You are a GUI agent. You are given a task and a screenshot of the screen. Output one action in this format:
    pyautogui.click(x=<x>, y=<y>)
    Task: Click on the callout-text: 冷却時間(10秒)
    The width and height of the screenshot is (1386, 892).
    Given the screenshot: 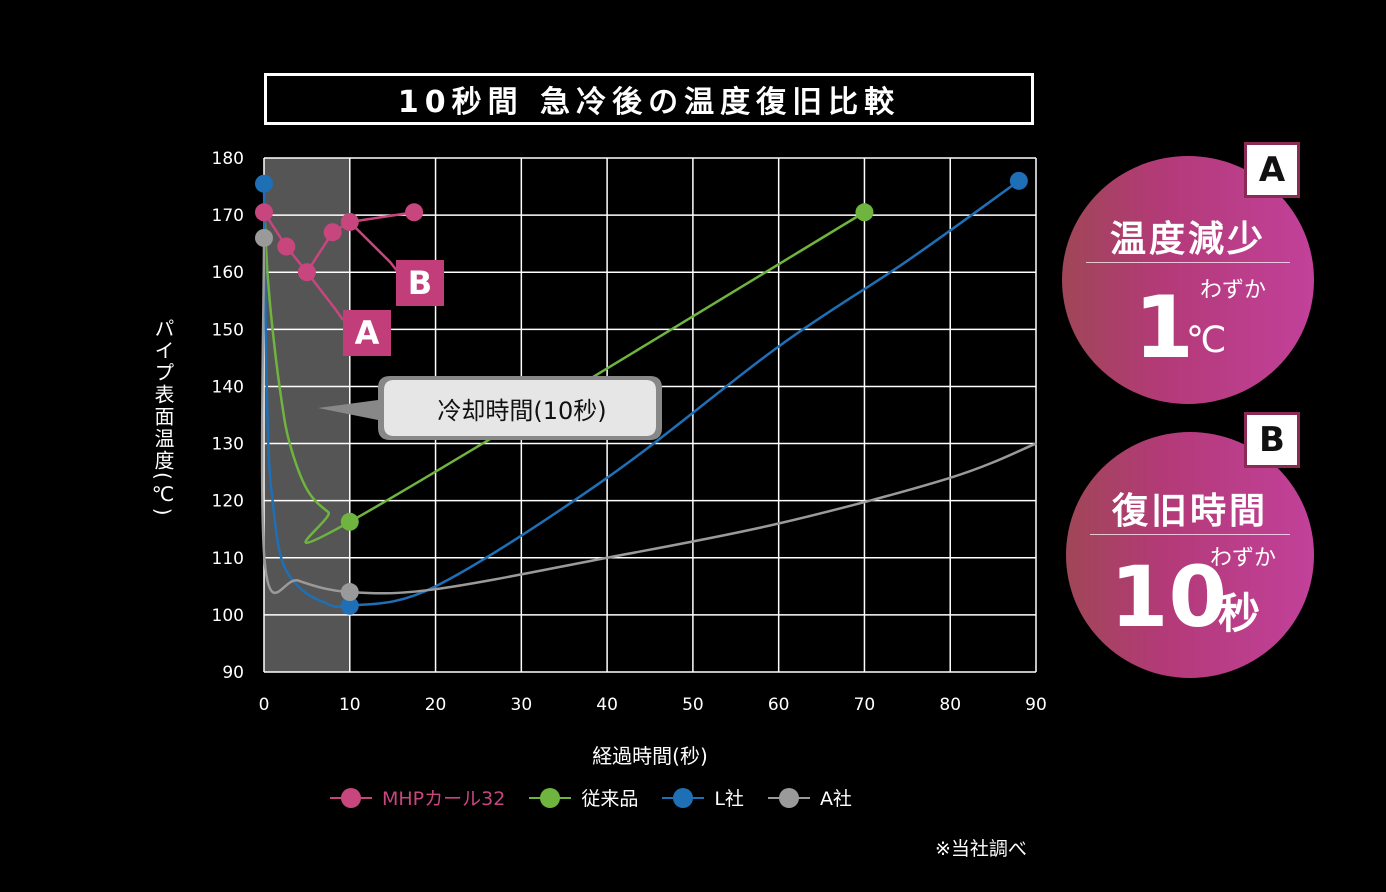 What is the action you would take?
    pyautogui.click(x=522, y=410)
    